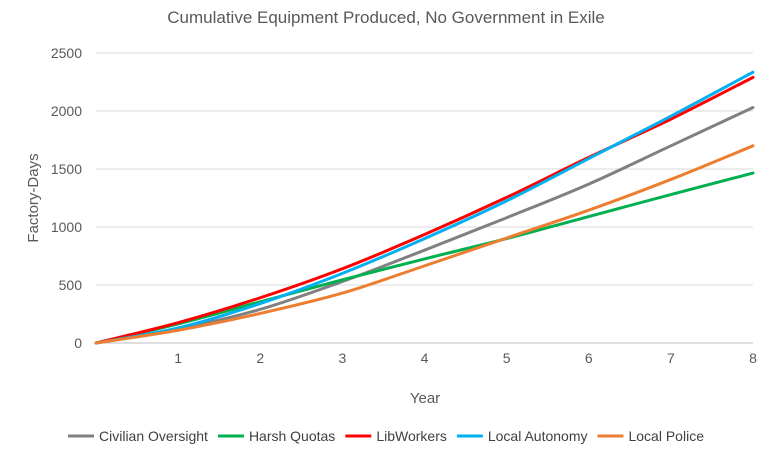  What do you see at coordinates (153, 436) in the screenshot?
I see `legend-label: Civilian Oversight` at bounding box center [153, 436].